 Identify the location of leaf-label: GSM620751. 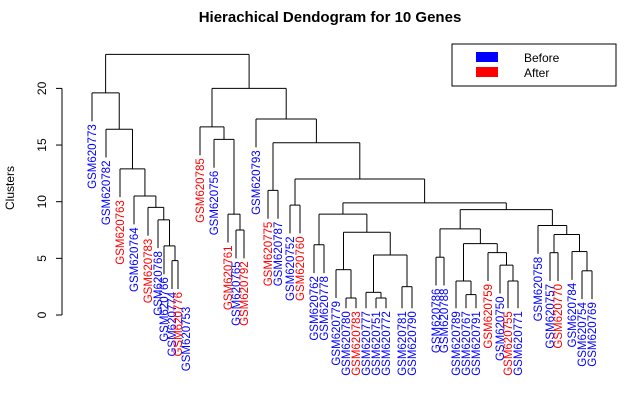
(377, 343).